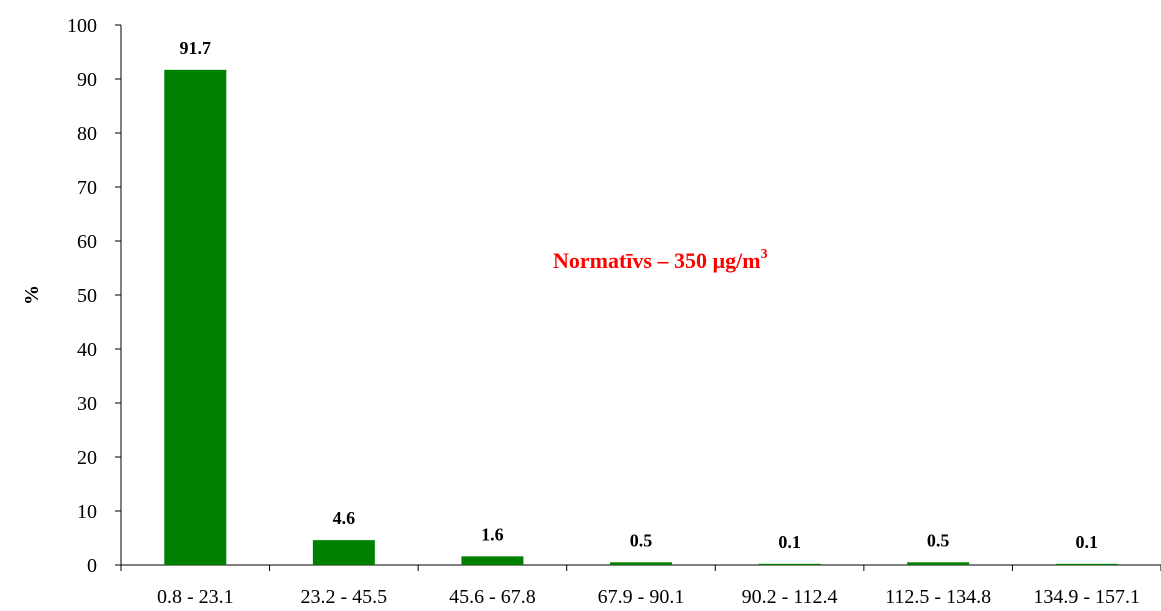 The width and height of the screenshot is (1161, 611). What do you see at coordinates (92, 566) in the screenshot?
I see `y-tick-label: 0` at bounding box center [92, 566].